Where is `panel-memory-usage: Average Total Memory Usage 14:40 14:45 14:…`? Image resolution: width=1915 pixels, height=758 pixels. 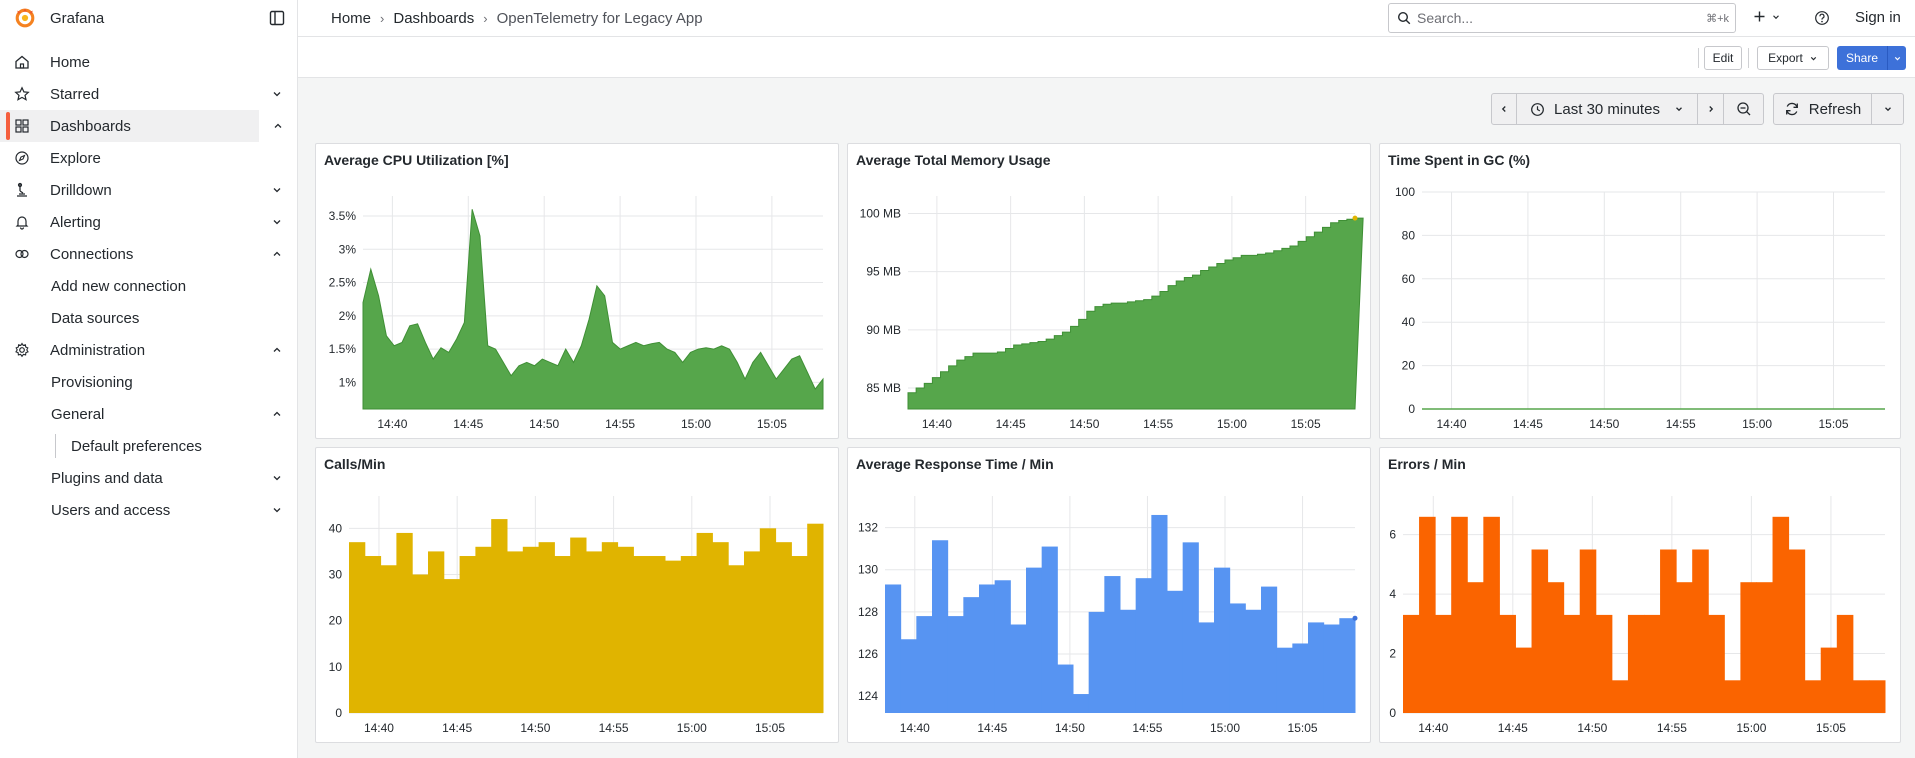 panel-memory-usage: Average Total Memory Usage 14:40 14:45 14:… is located at coordinates (1109, 291).